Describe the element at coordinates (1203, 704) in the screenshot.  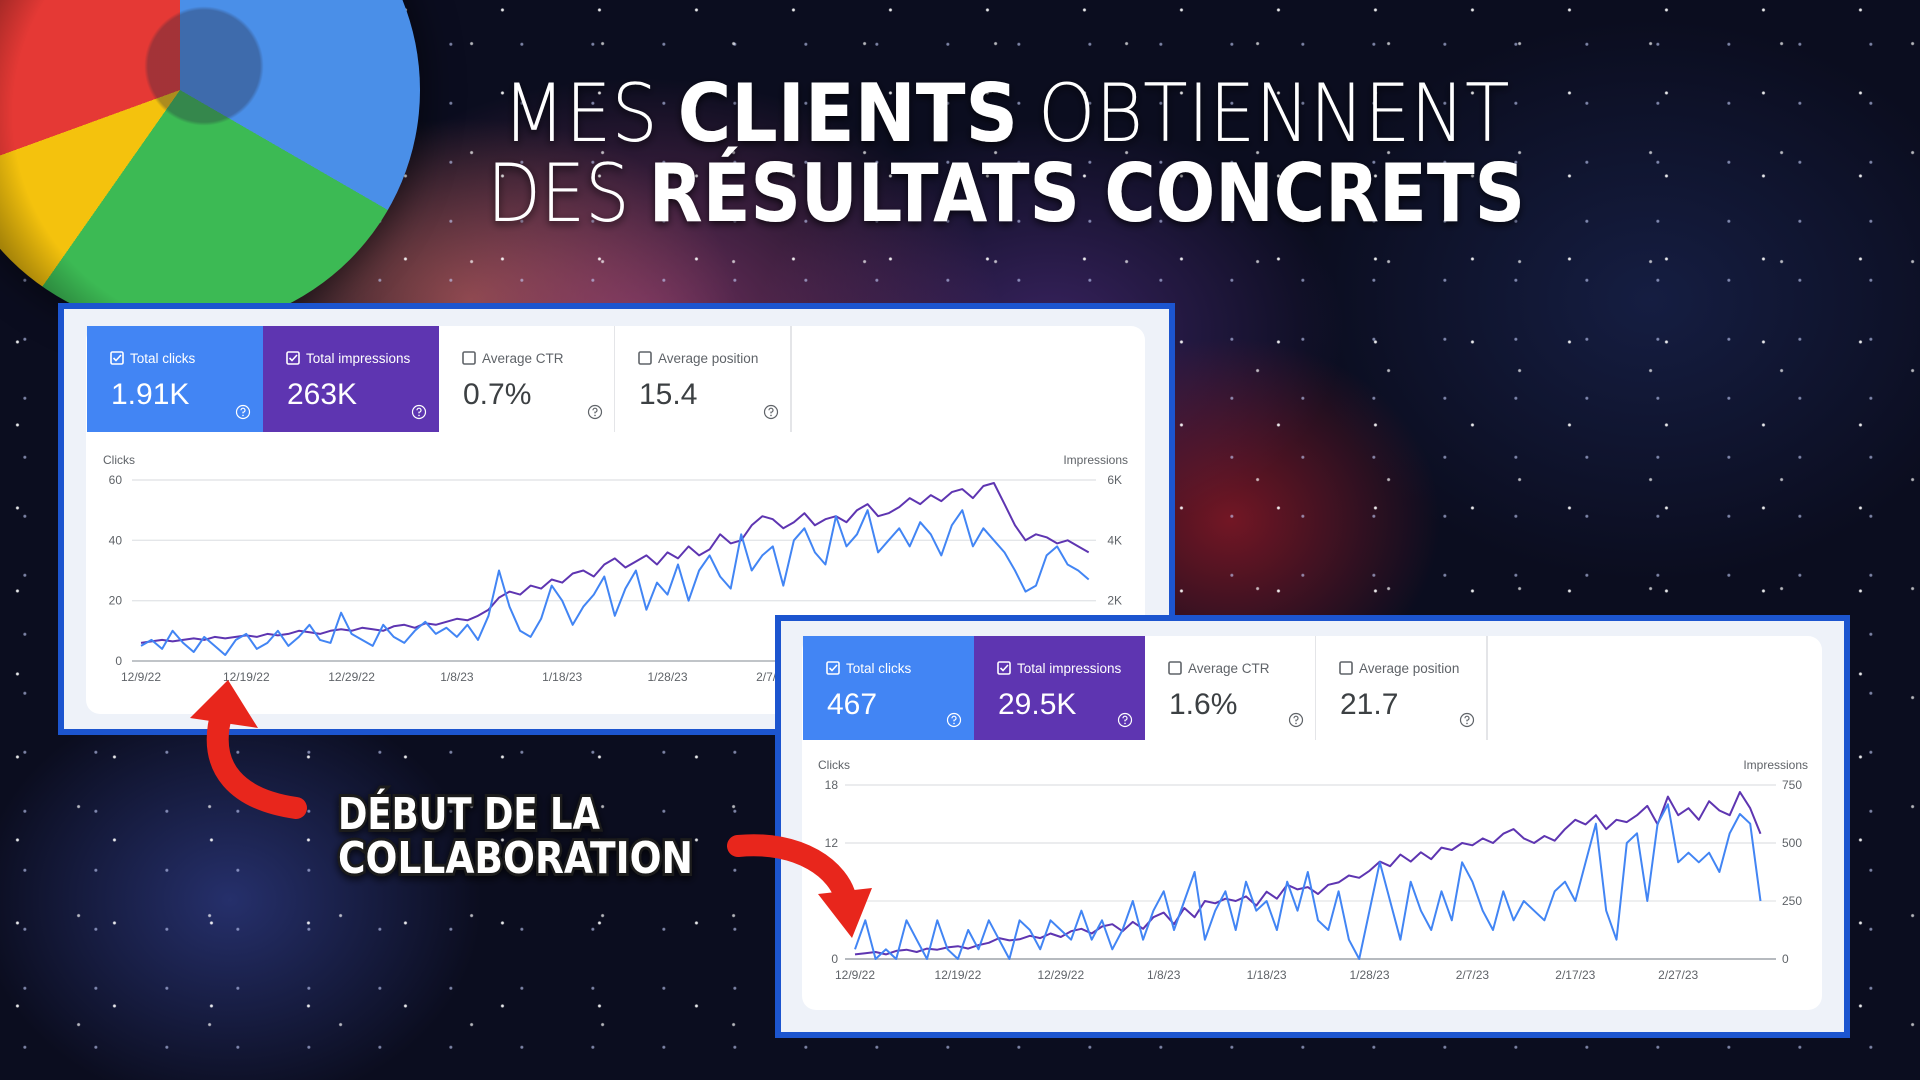
I see `metric-value: 1.6%` at that location.